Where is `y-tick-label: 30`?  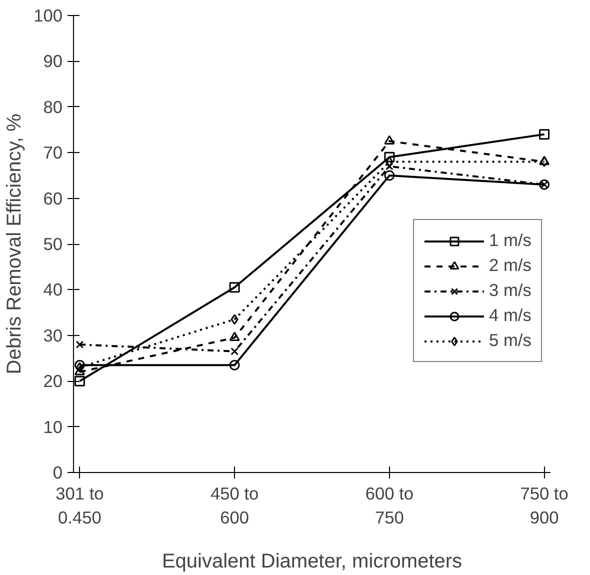 y-tick-label: 30 is located at coordinates (53, 335).